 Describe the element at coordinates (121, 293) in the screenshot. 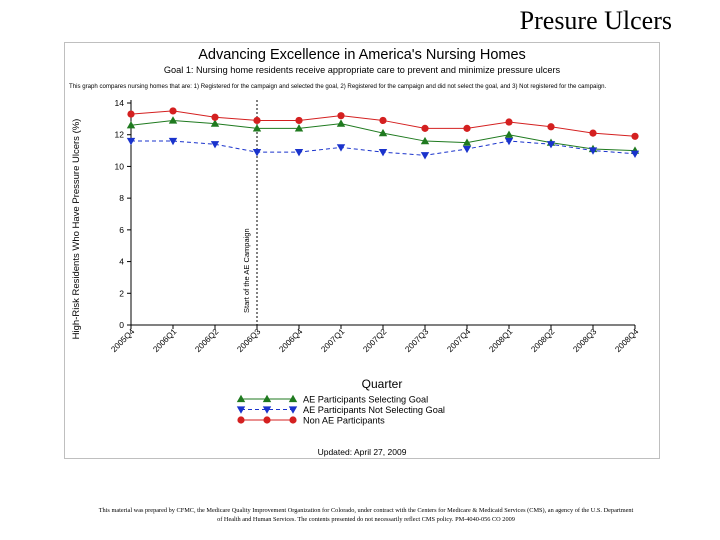

I see `y-tick-label: 2` at that location.